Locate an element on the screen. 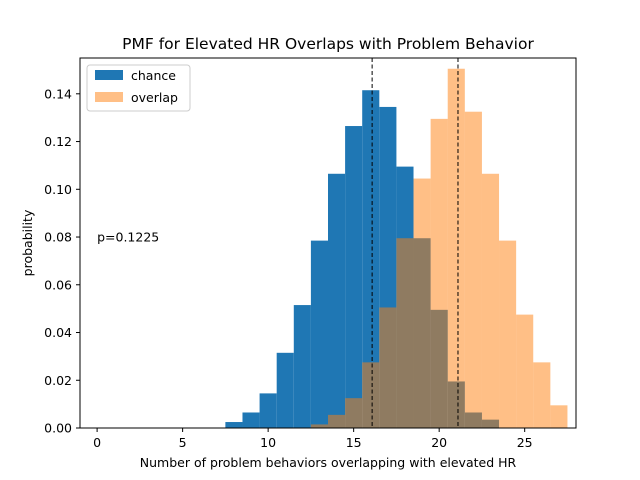 This screenshot has height=480, width=640. legend: chance overlap is located at coordinates (138, 88).